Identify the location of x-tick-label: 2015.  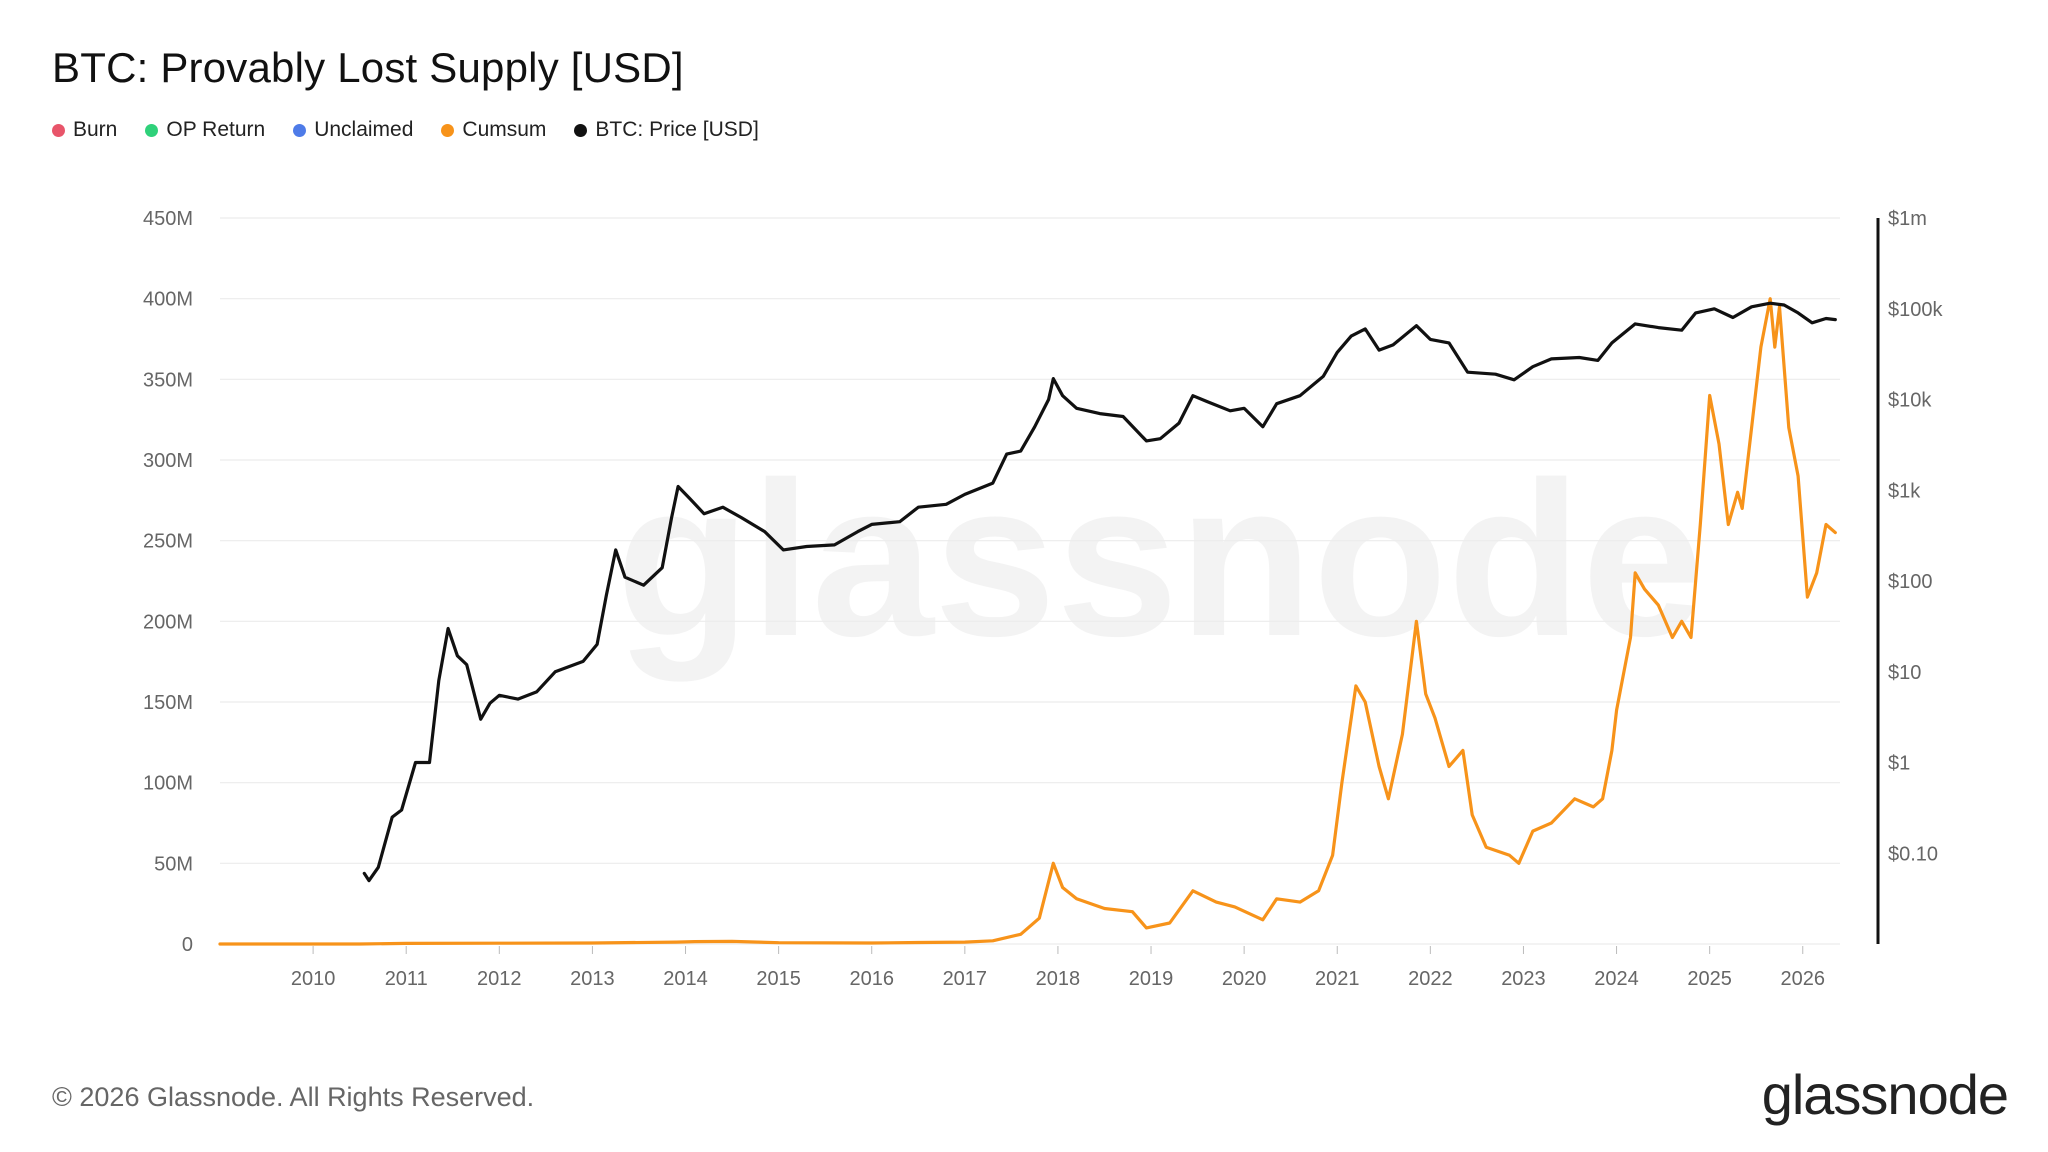
(778, 979).